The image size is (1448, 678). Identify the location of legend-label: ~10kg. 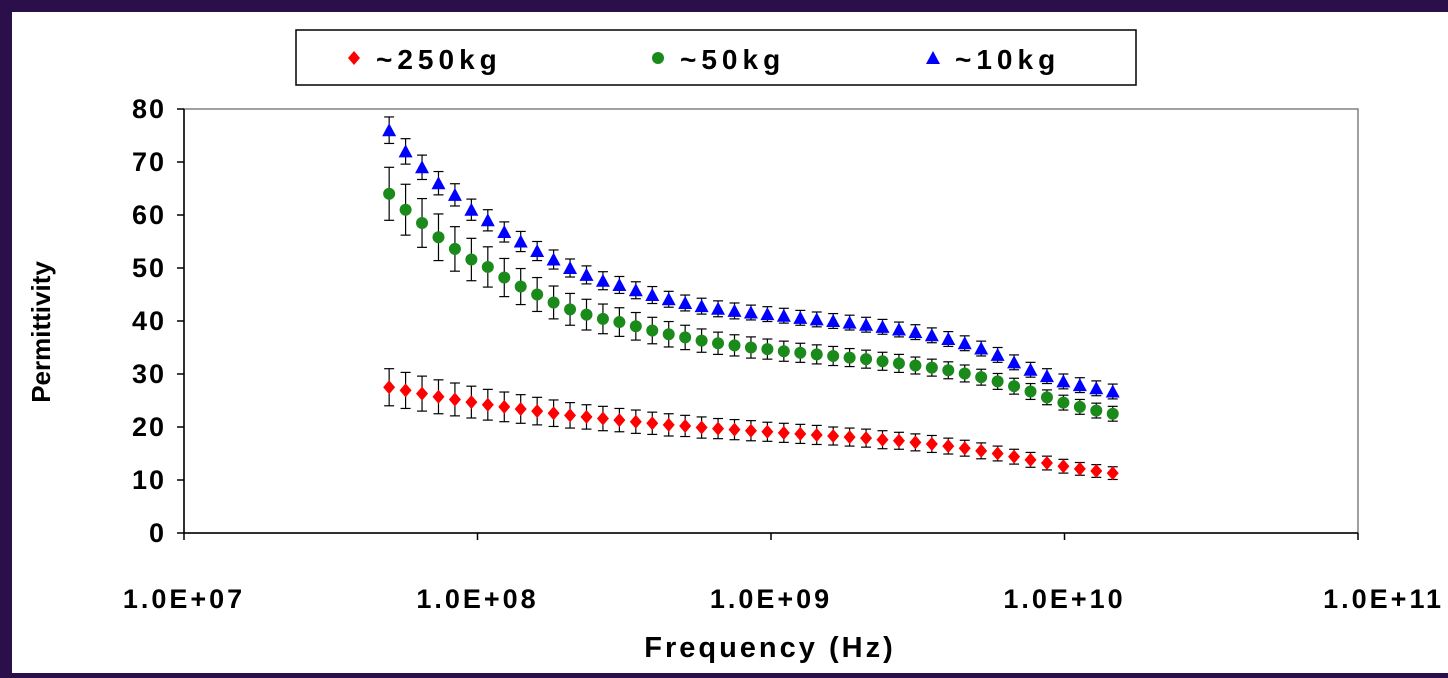
(1007, 59).